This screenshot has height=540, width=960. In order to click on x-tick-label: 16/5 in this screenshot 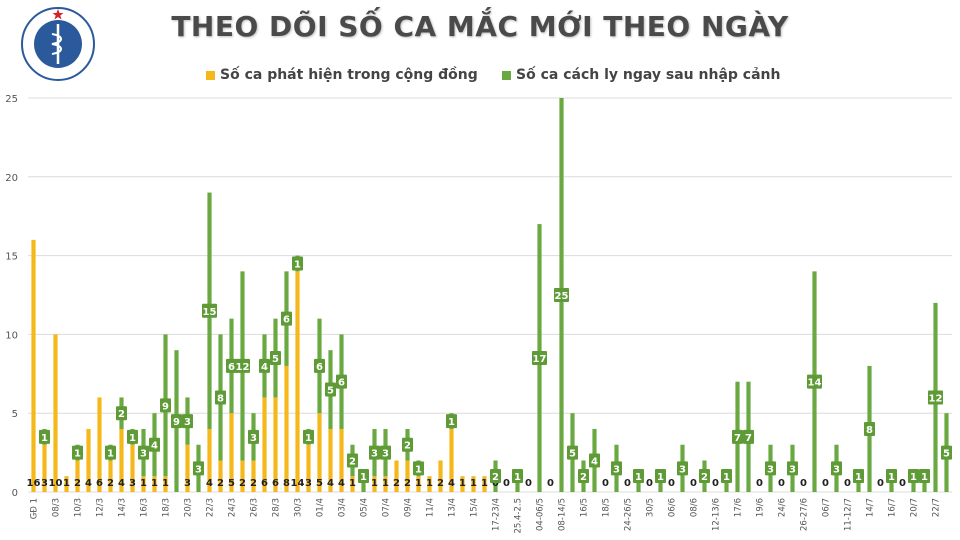, I will do `click(585, 507)`.